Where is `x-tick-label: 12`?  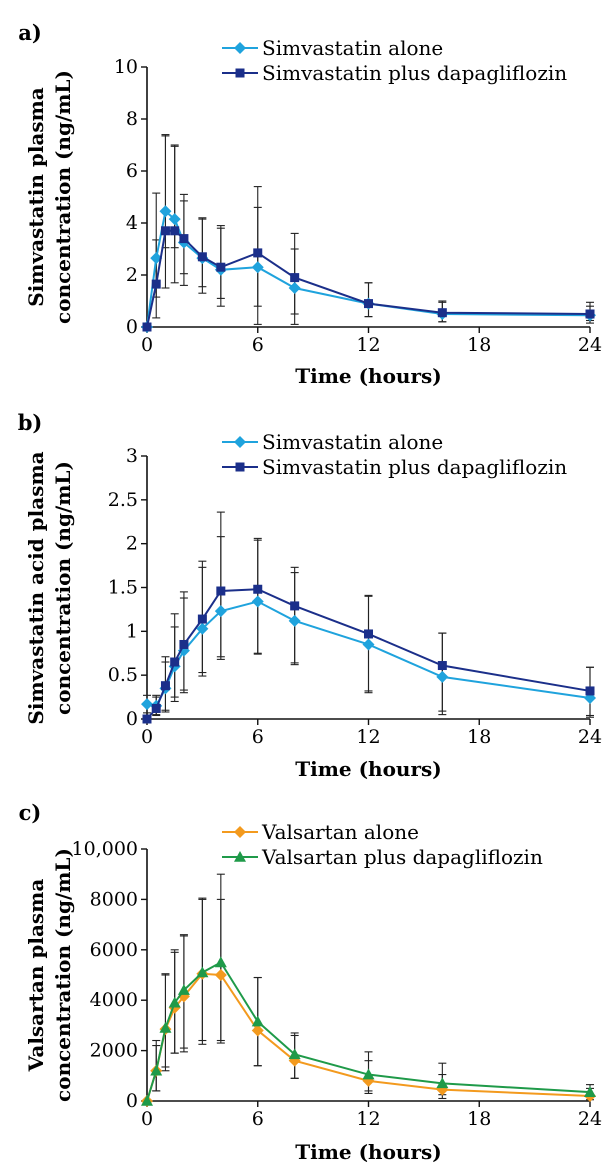
x-tick-label: 12 is located at coordinates (368, 737).